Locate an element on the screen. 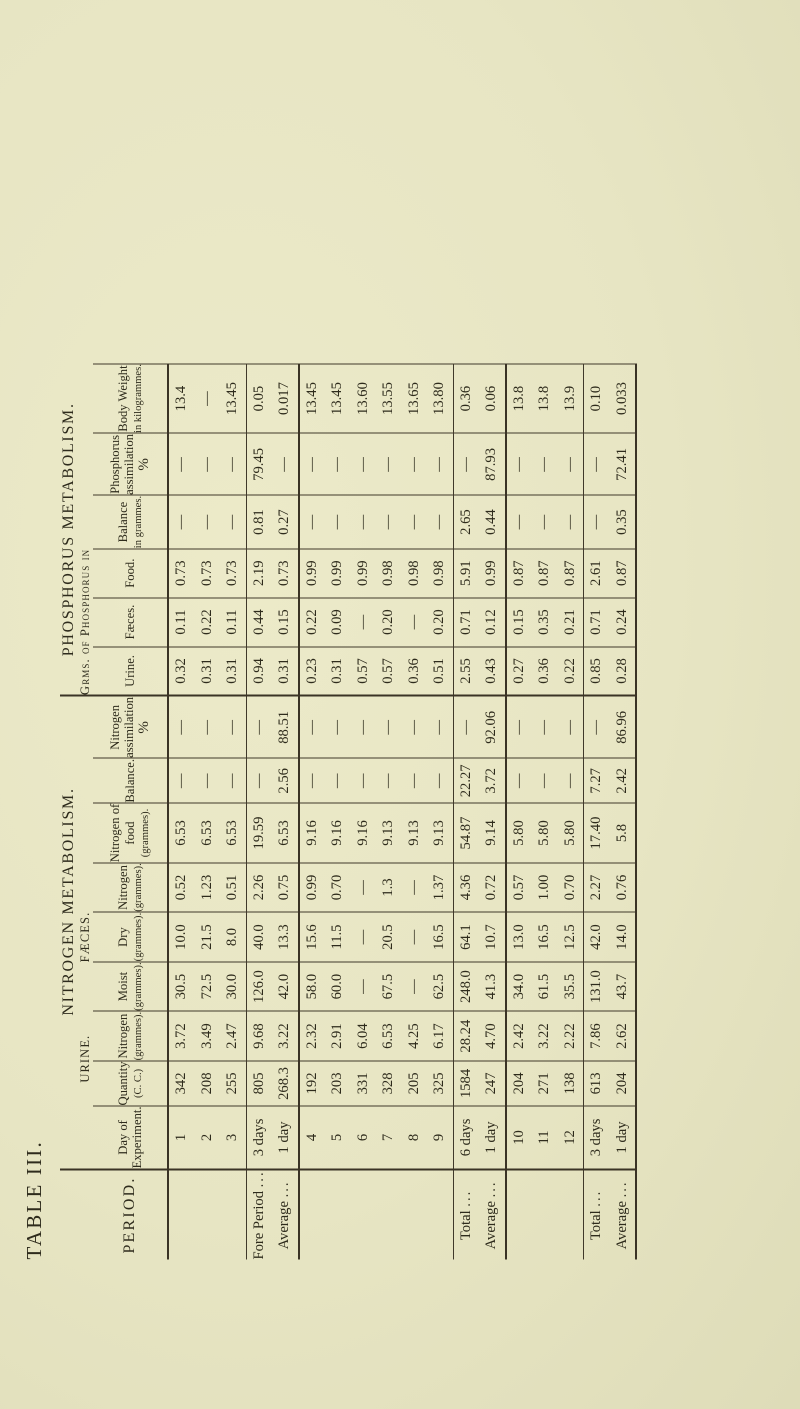 The width and height of the screenshot is (800, 1409). cell-p_faeces: 0.44 is located at coordinates (259, 622).